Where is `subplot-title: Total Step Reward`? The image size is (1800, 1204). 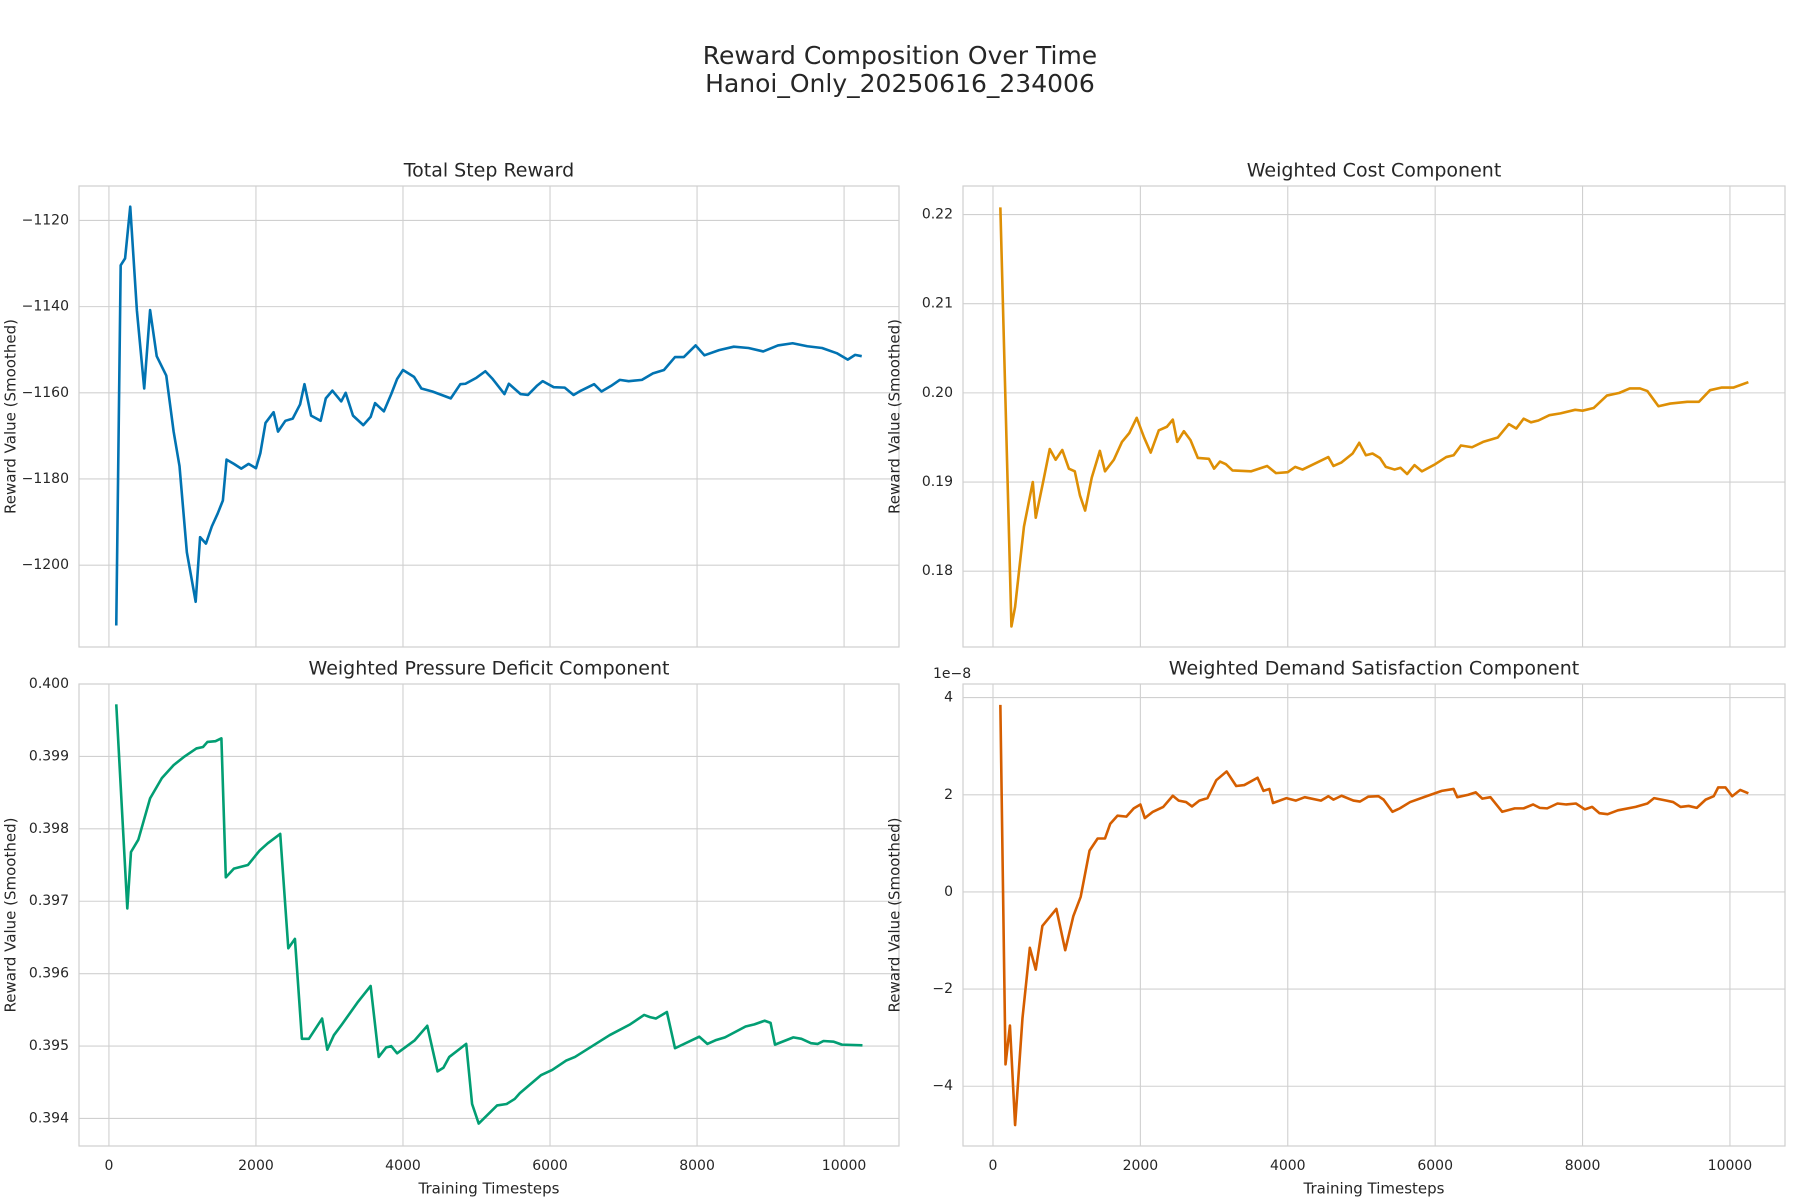
subplot-title: Total Step Reward is located at coordinates (488, 171).